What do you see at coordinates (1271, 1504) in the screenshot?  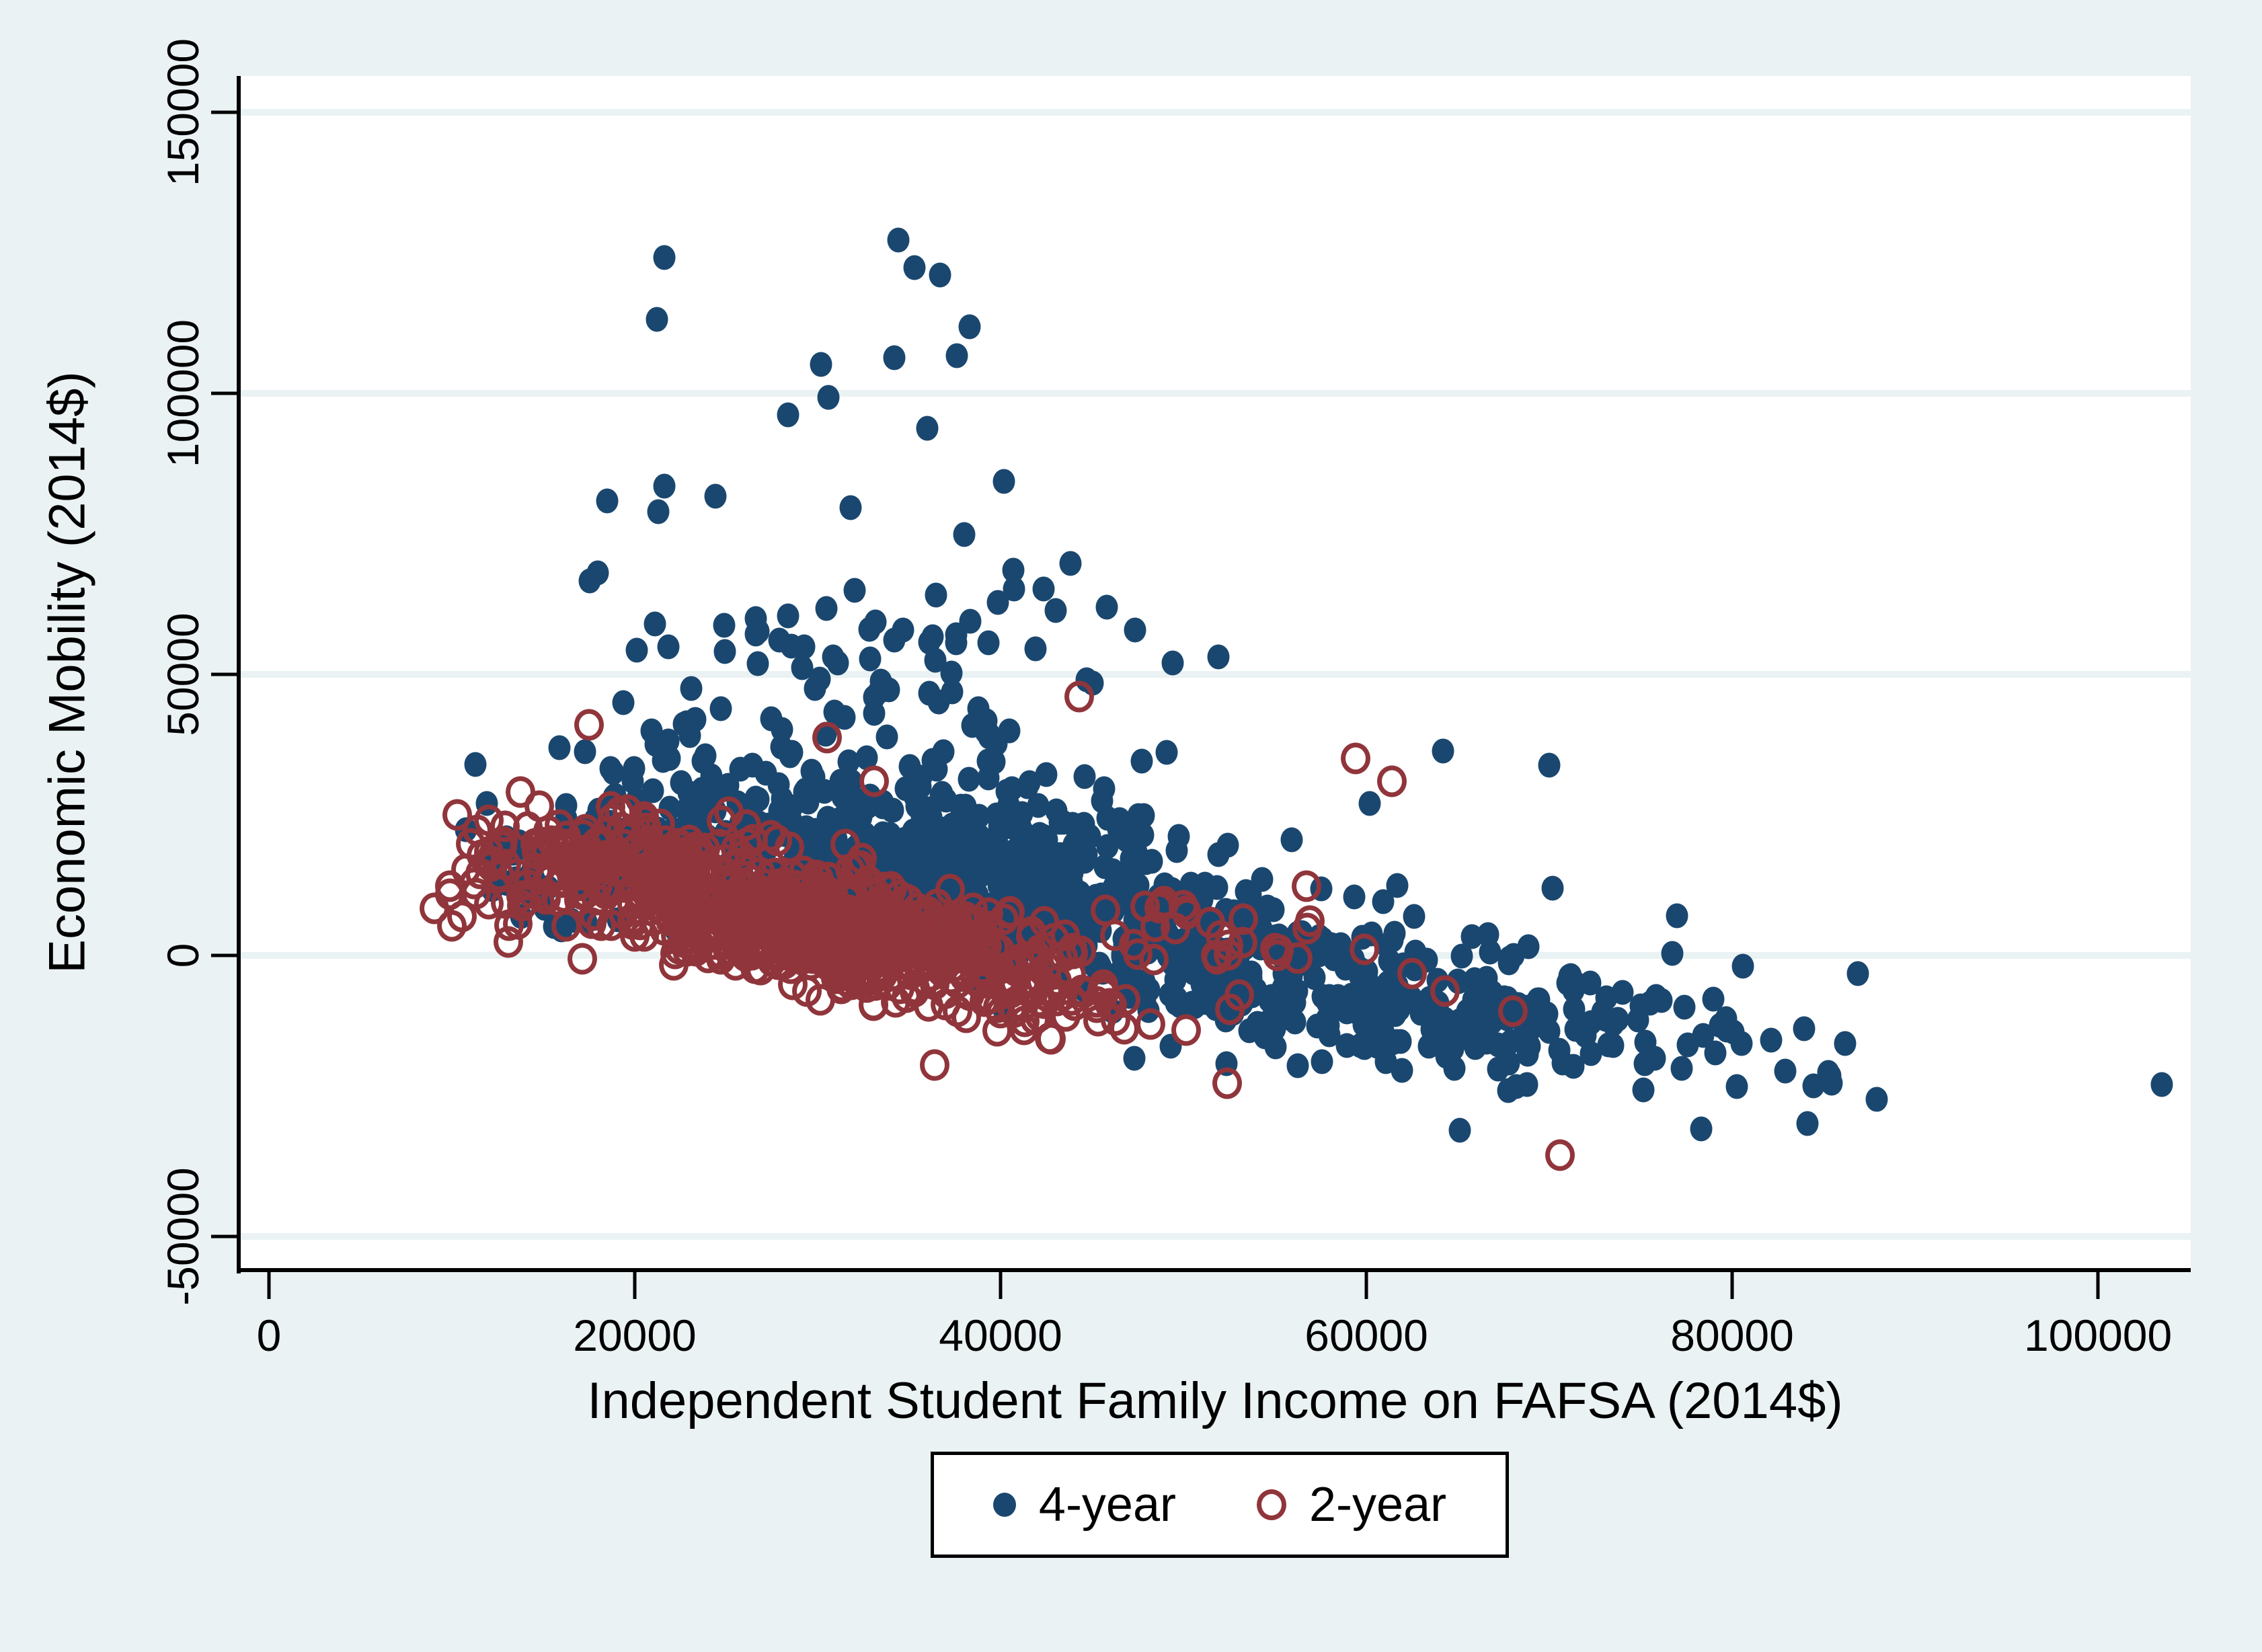 I see `hollow-circle-icon` at bounding box center [1271, 1504].